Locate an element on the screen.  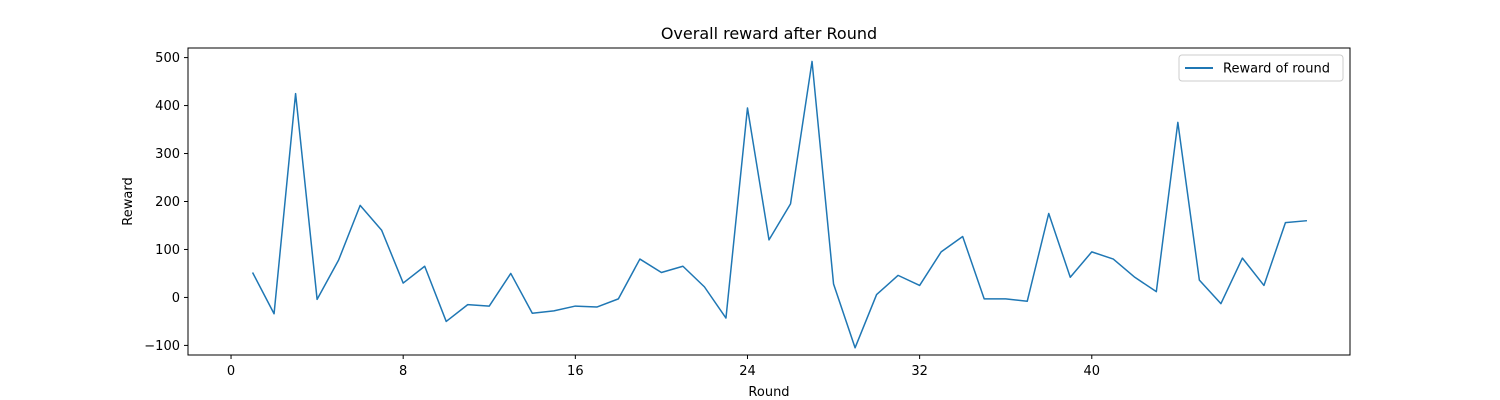
legend: Reward of round is located at coordinates (1261, 68).